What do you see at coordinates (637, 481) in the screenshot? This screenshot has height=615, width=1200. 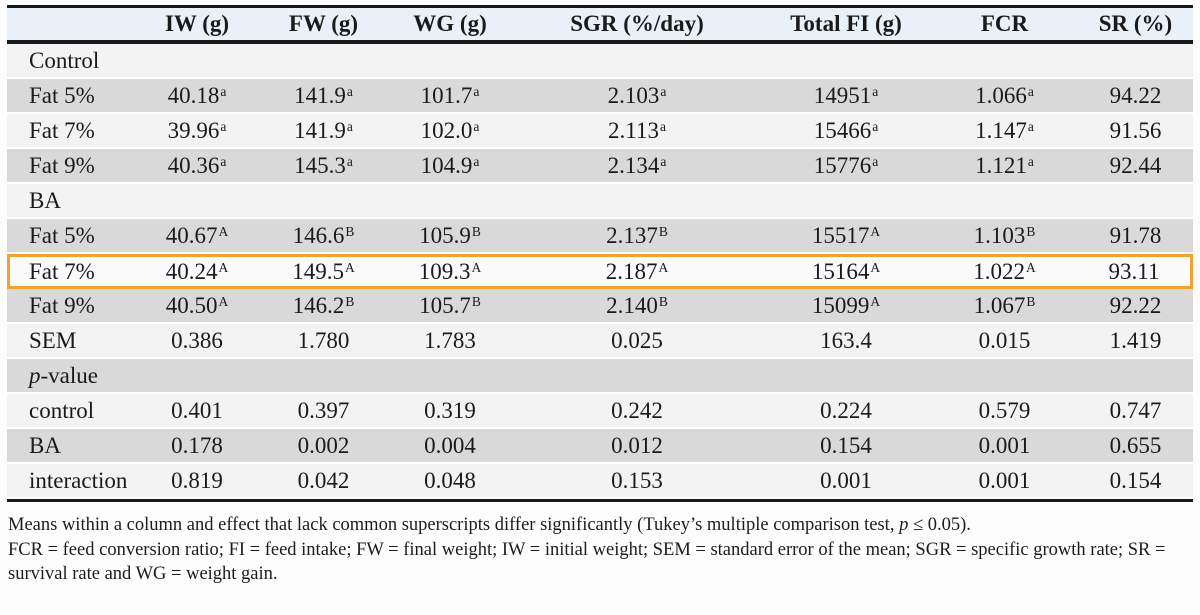 I see `data-cell: 0.153` at bounding box center [637, 481].